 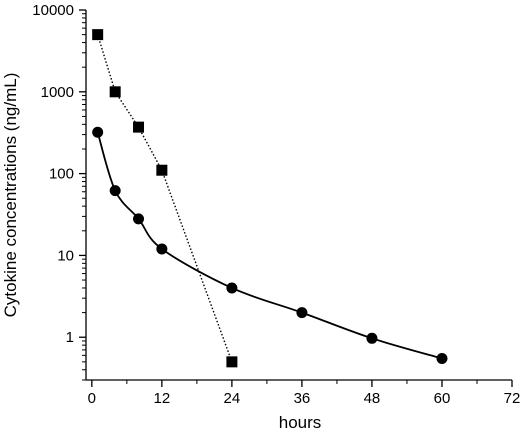 What do you see at coordinates (300, 422) in the screenshot?
I see `x-axis-label: hours` at bounding box center [300, 422].